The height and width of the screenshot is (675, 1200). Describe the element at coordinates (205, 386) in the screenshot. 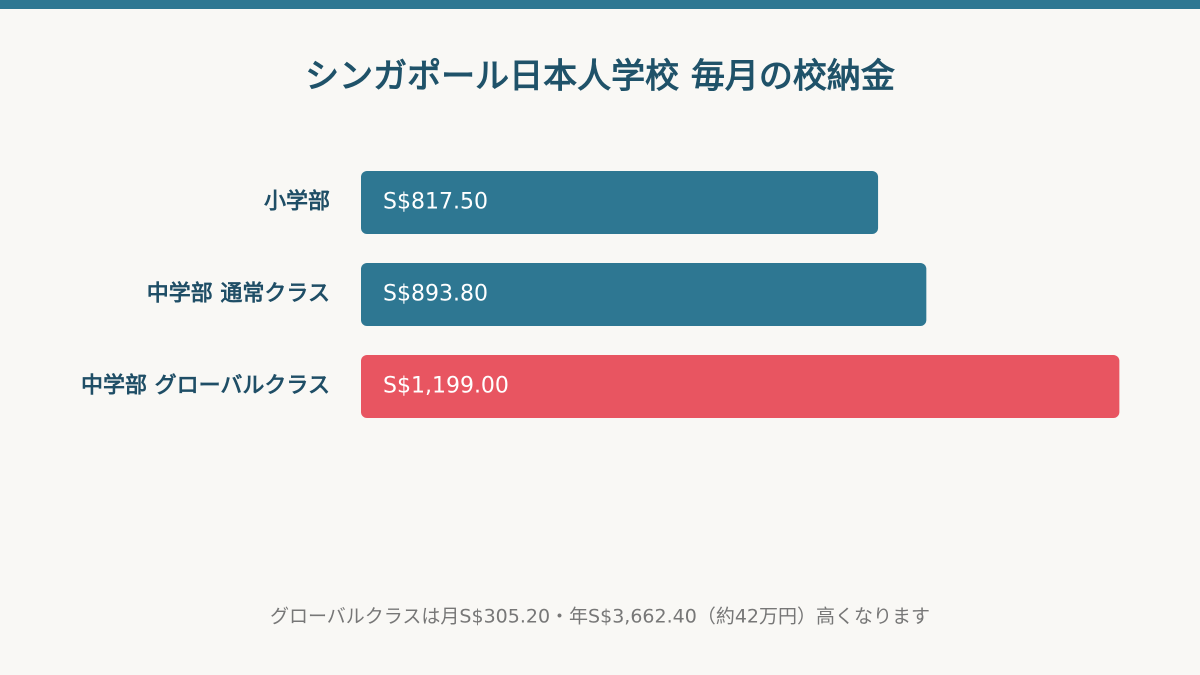

I see `category-label: 中学部 グローバルクラス` at that location.